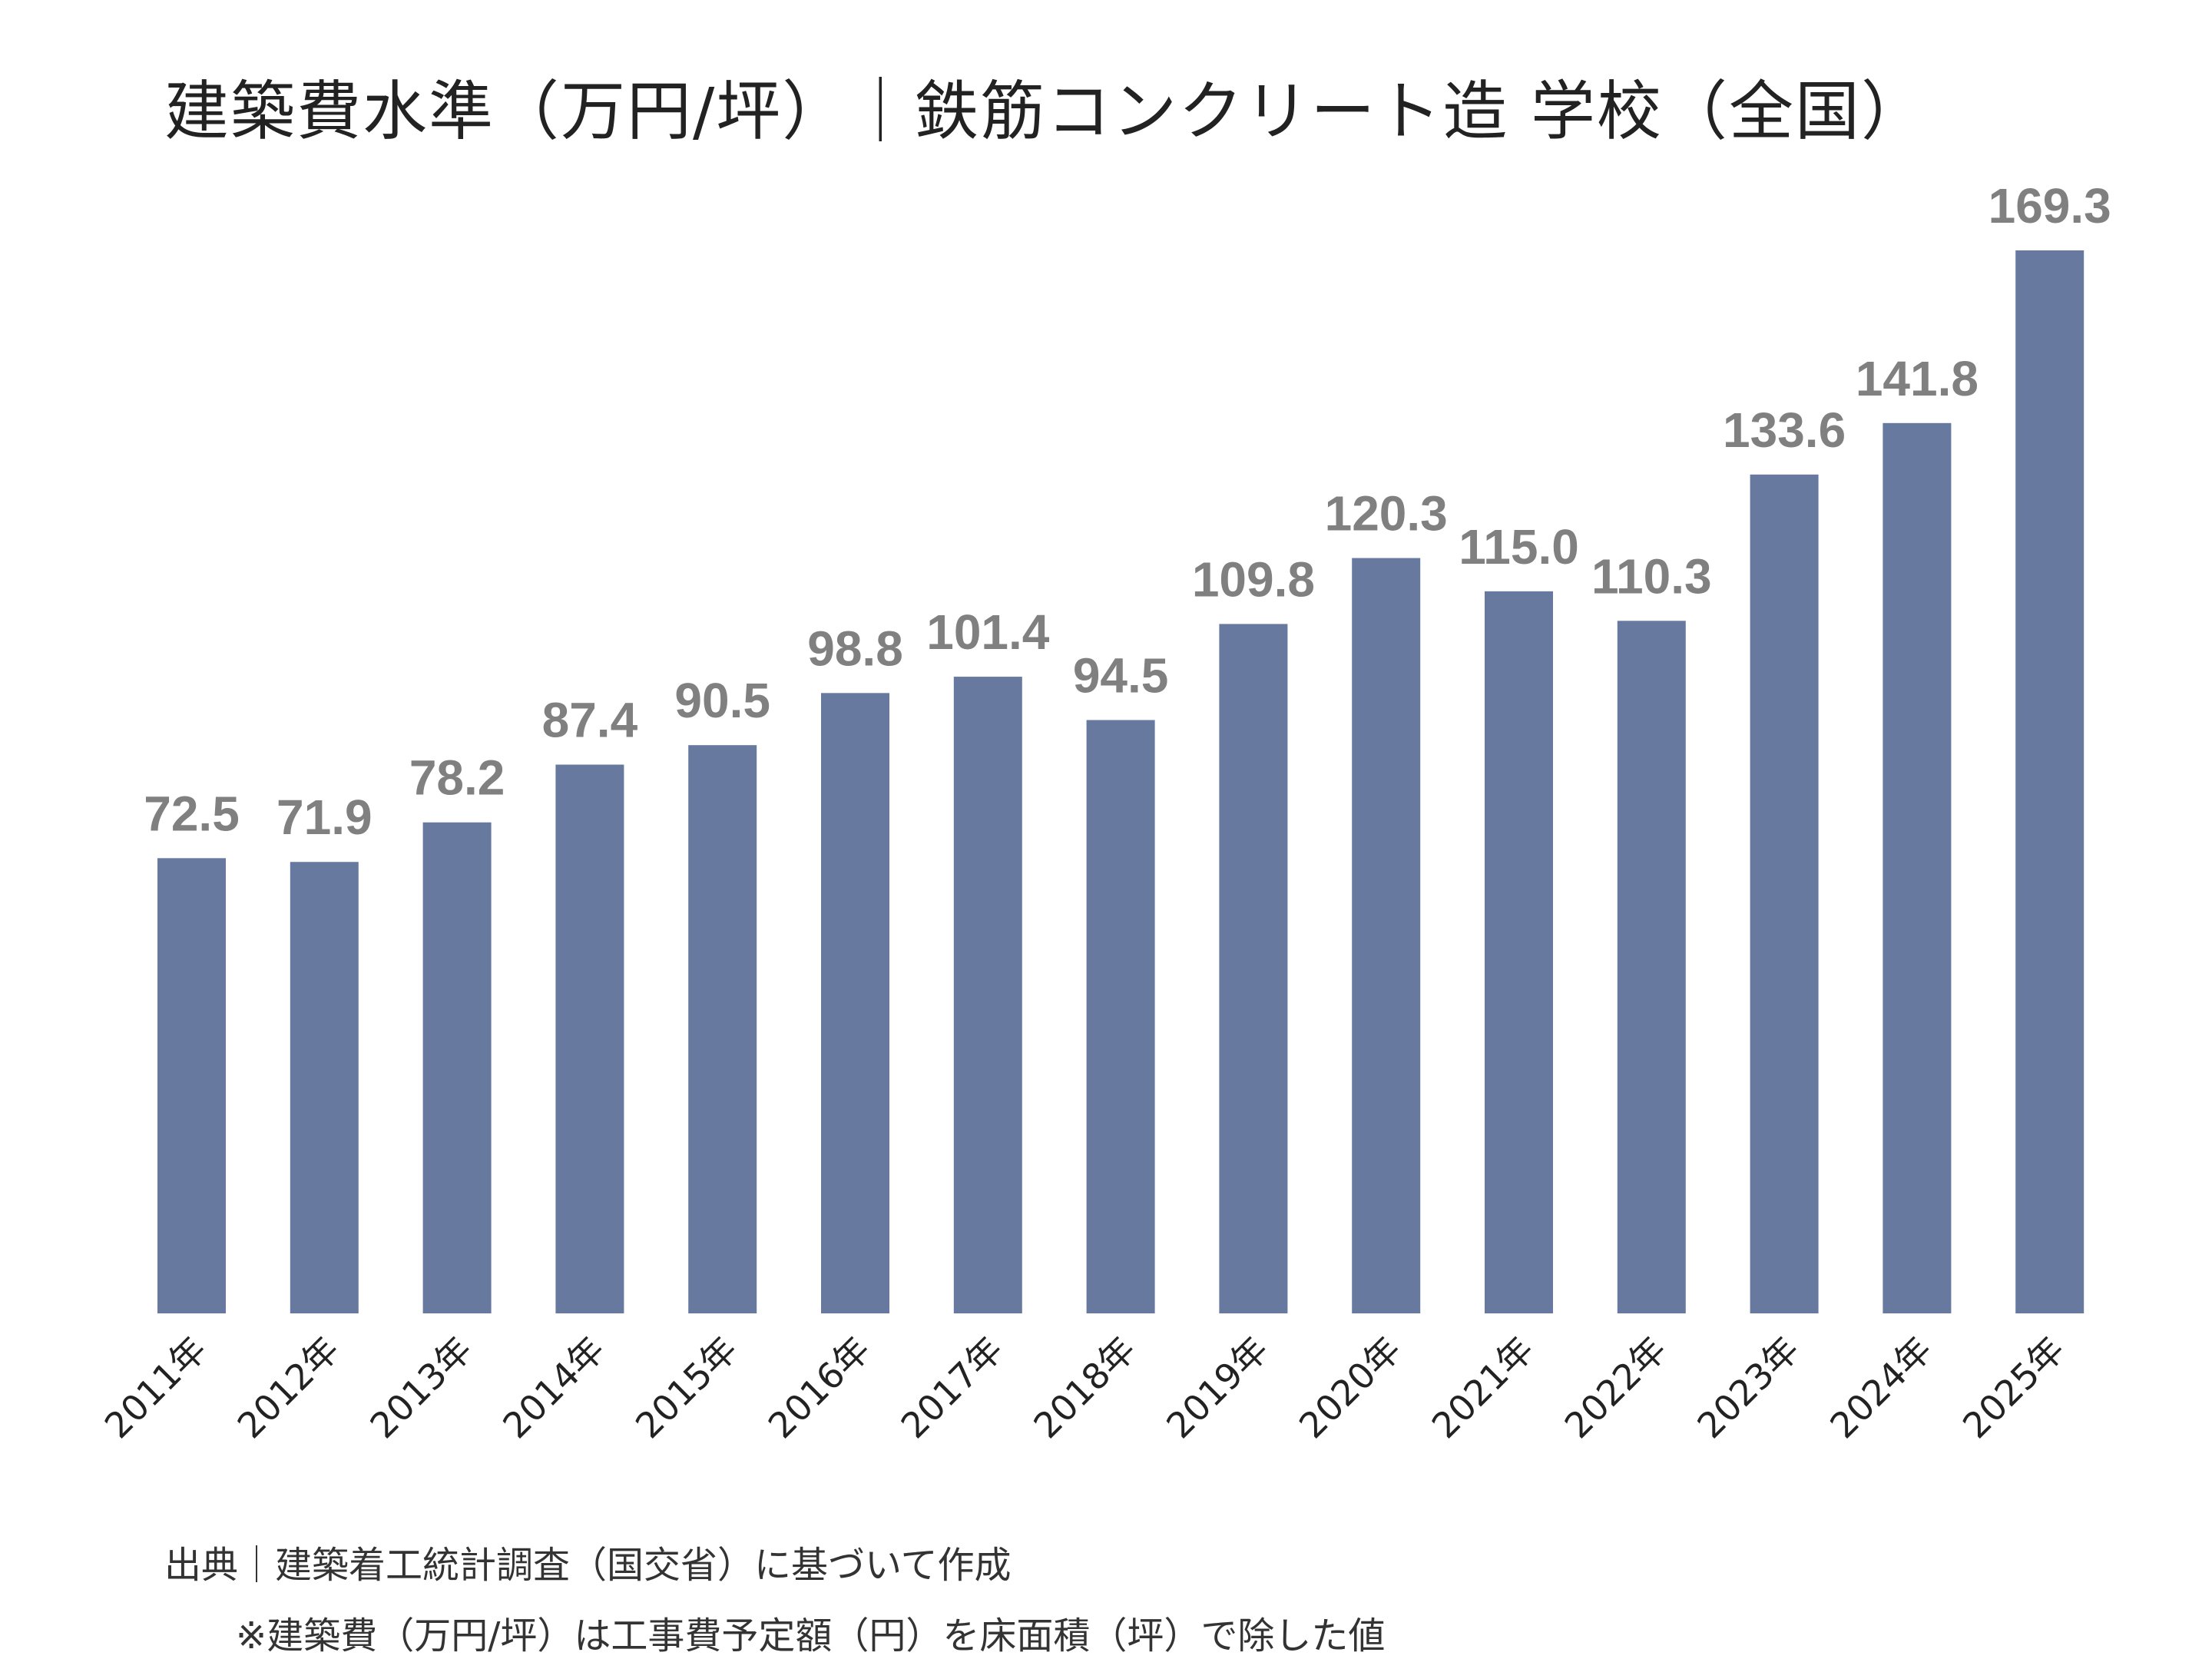 The height and width of the screenshot is (1659, 2212). What do you see at coordinates (988, 632) in the screenshot?
I see `data-label: 101.4` at bounding box center [988, 632].